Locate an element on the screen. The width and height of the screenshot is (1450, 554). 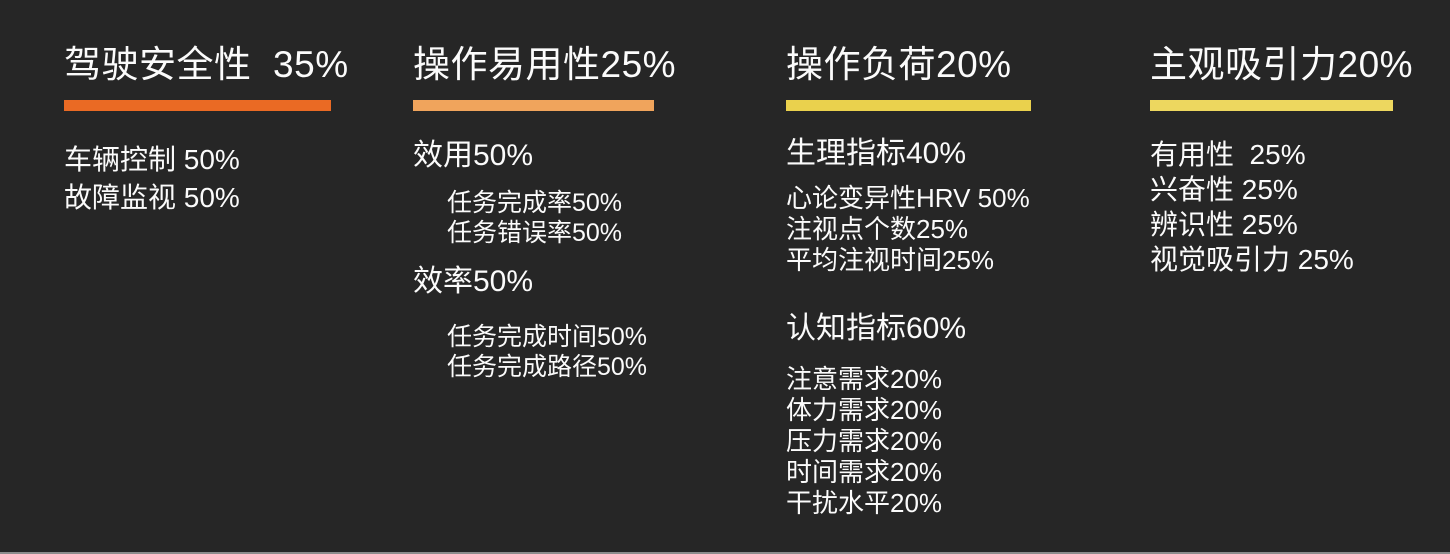
sub-criteria-list: 注意需求20% 体力需求20% 压力需求20% 时间需求20% 干扰水平20% is located at coordinates (908, 441).